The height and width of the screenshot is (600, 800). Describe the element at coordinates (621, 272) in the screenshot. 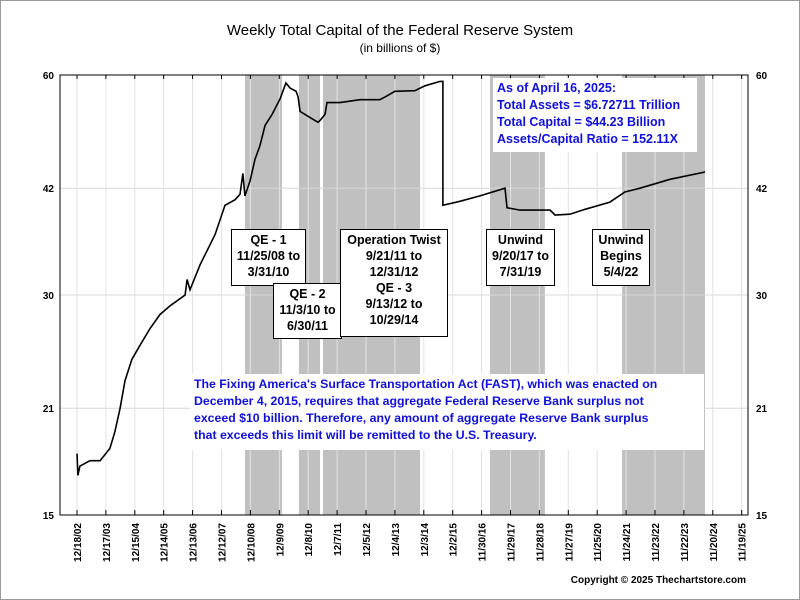

I see `unwind2-line-3: 5/4/22` at that location.